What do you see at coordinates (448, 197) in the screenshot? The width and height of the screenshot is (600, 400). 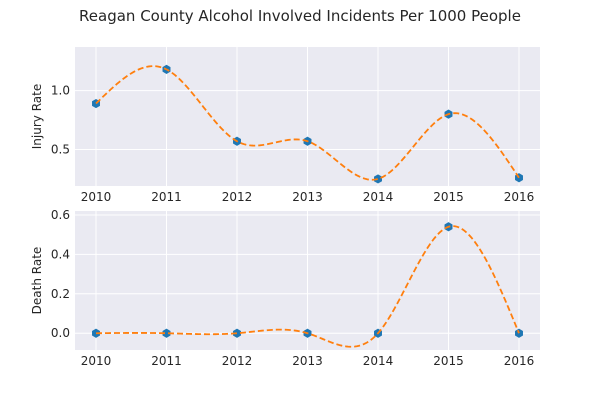 I see `injury-x-tick-label: 2015` at bounding box center [448, 197].